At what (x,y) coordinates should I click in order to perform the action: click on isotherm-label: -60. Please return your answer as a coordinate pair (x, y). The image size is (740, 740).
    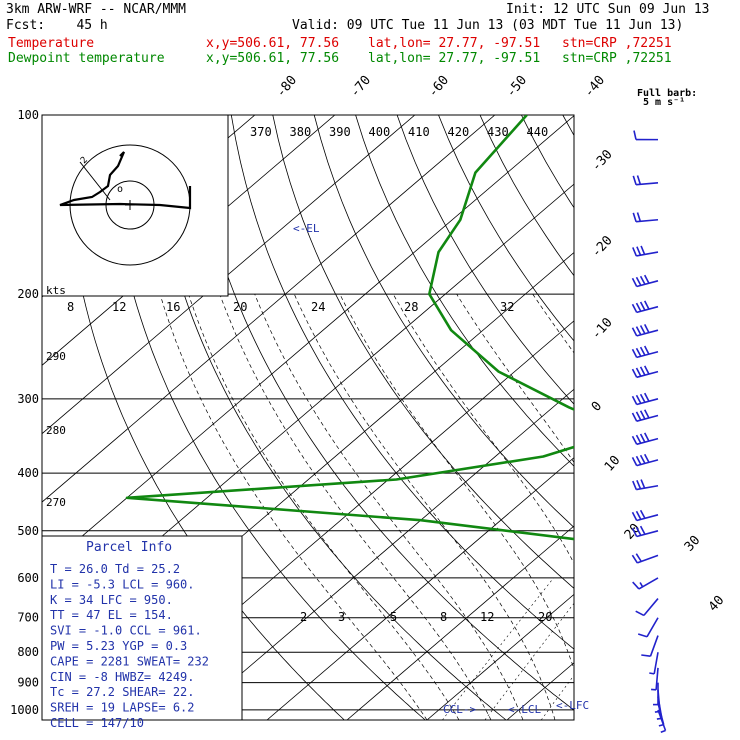
    Looking at the image, I should click on (439, 87).